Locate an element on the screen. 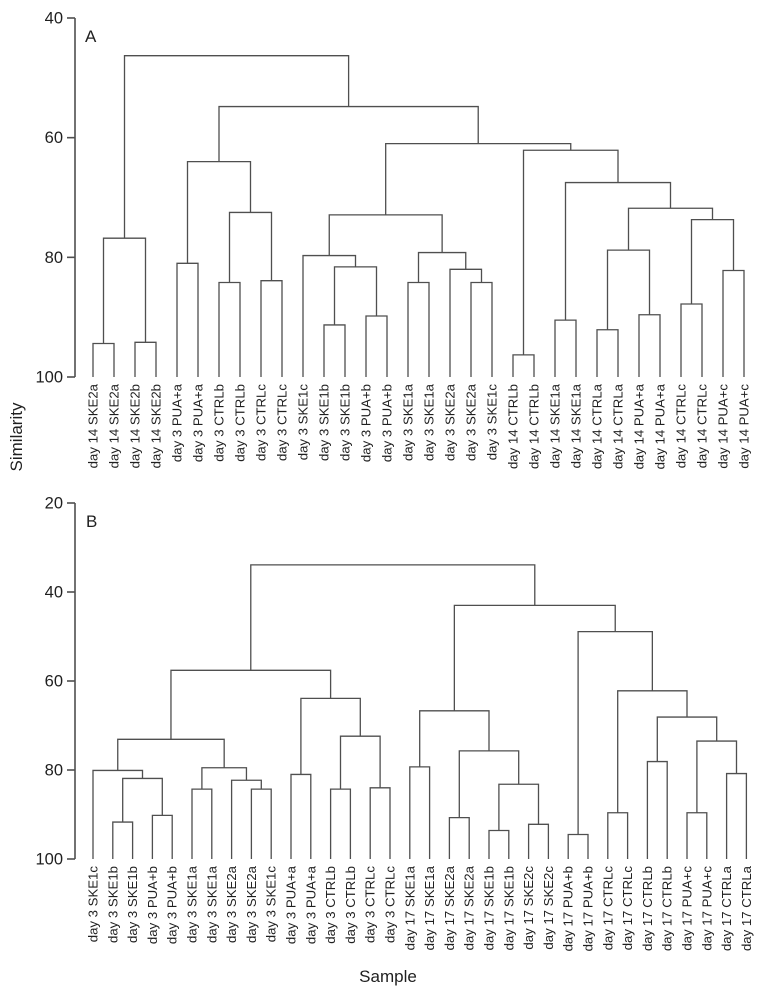  leaf-label: day 14 PUA+a is located at coordinates (639, 426).